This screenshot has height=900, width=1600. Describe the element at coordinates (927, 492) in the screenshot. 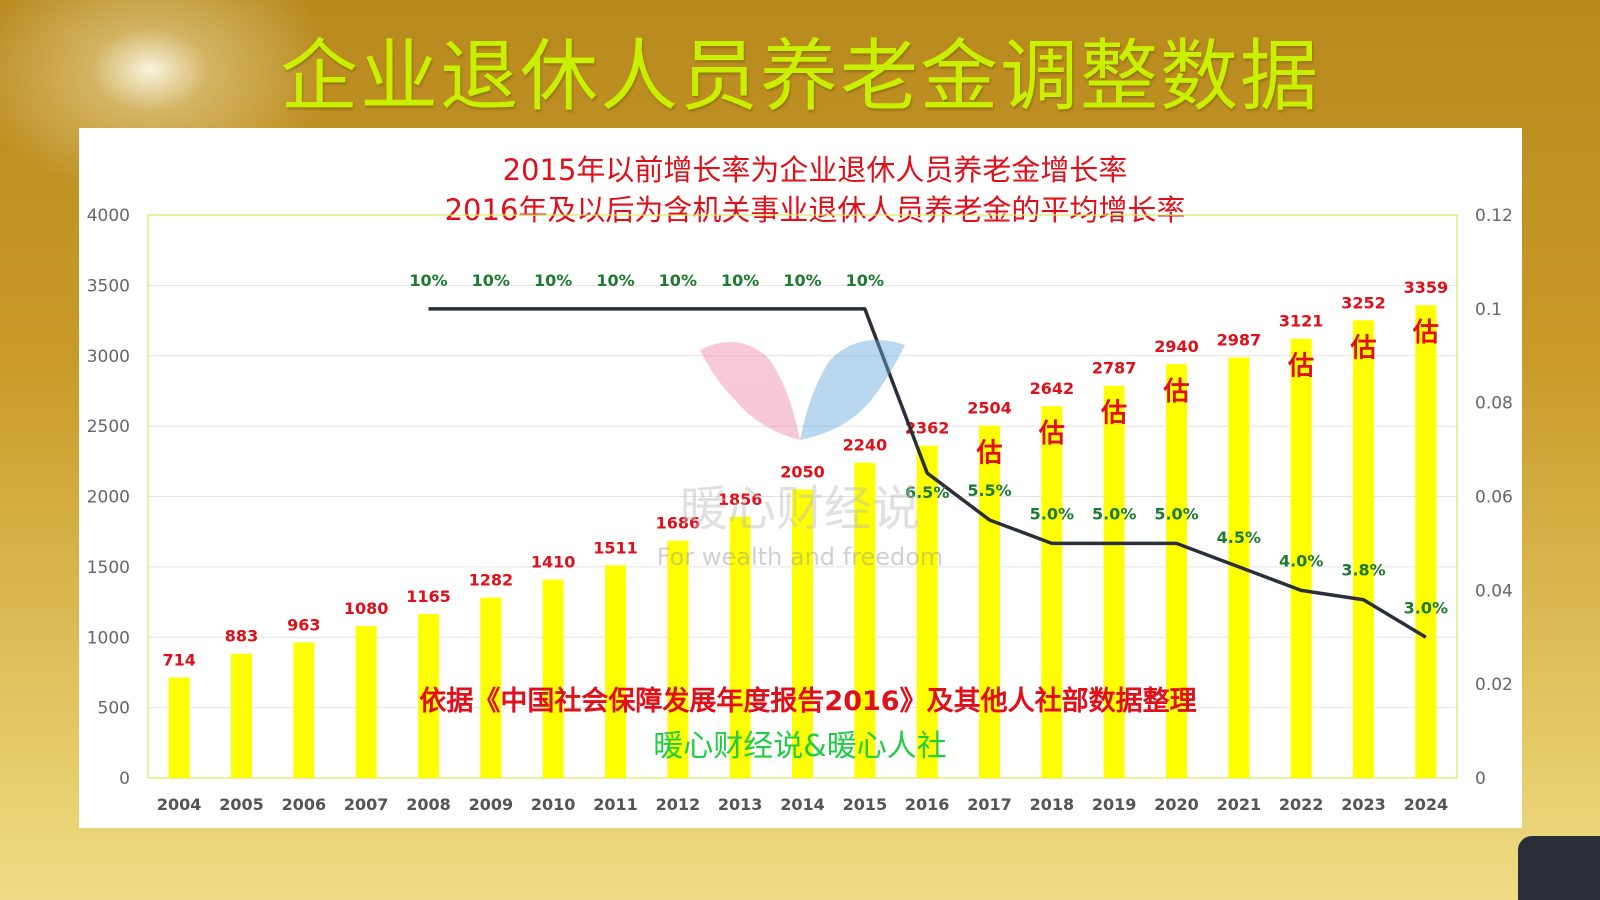

I see `line-point-label: 6.5%` at that location.